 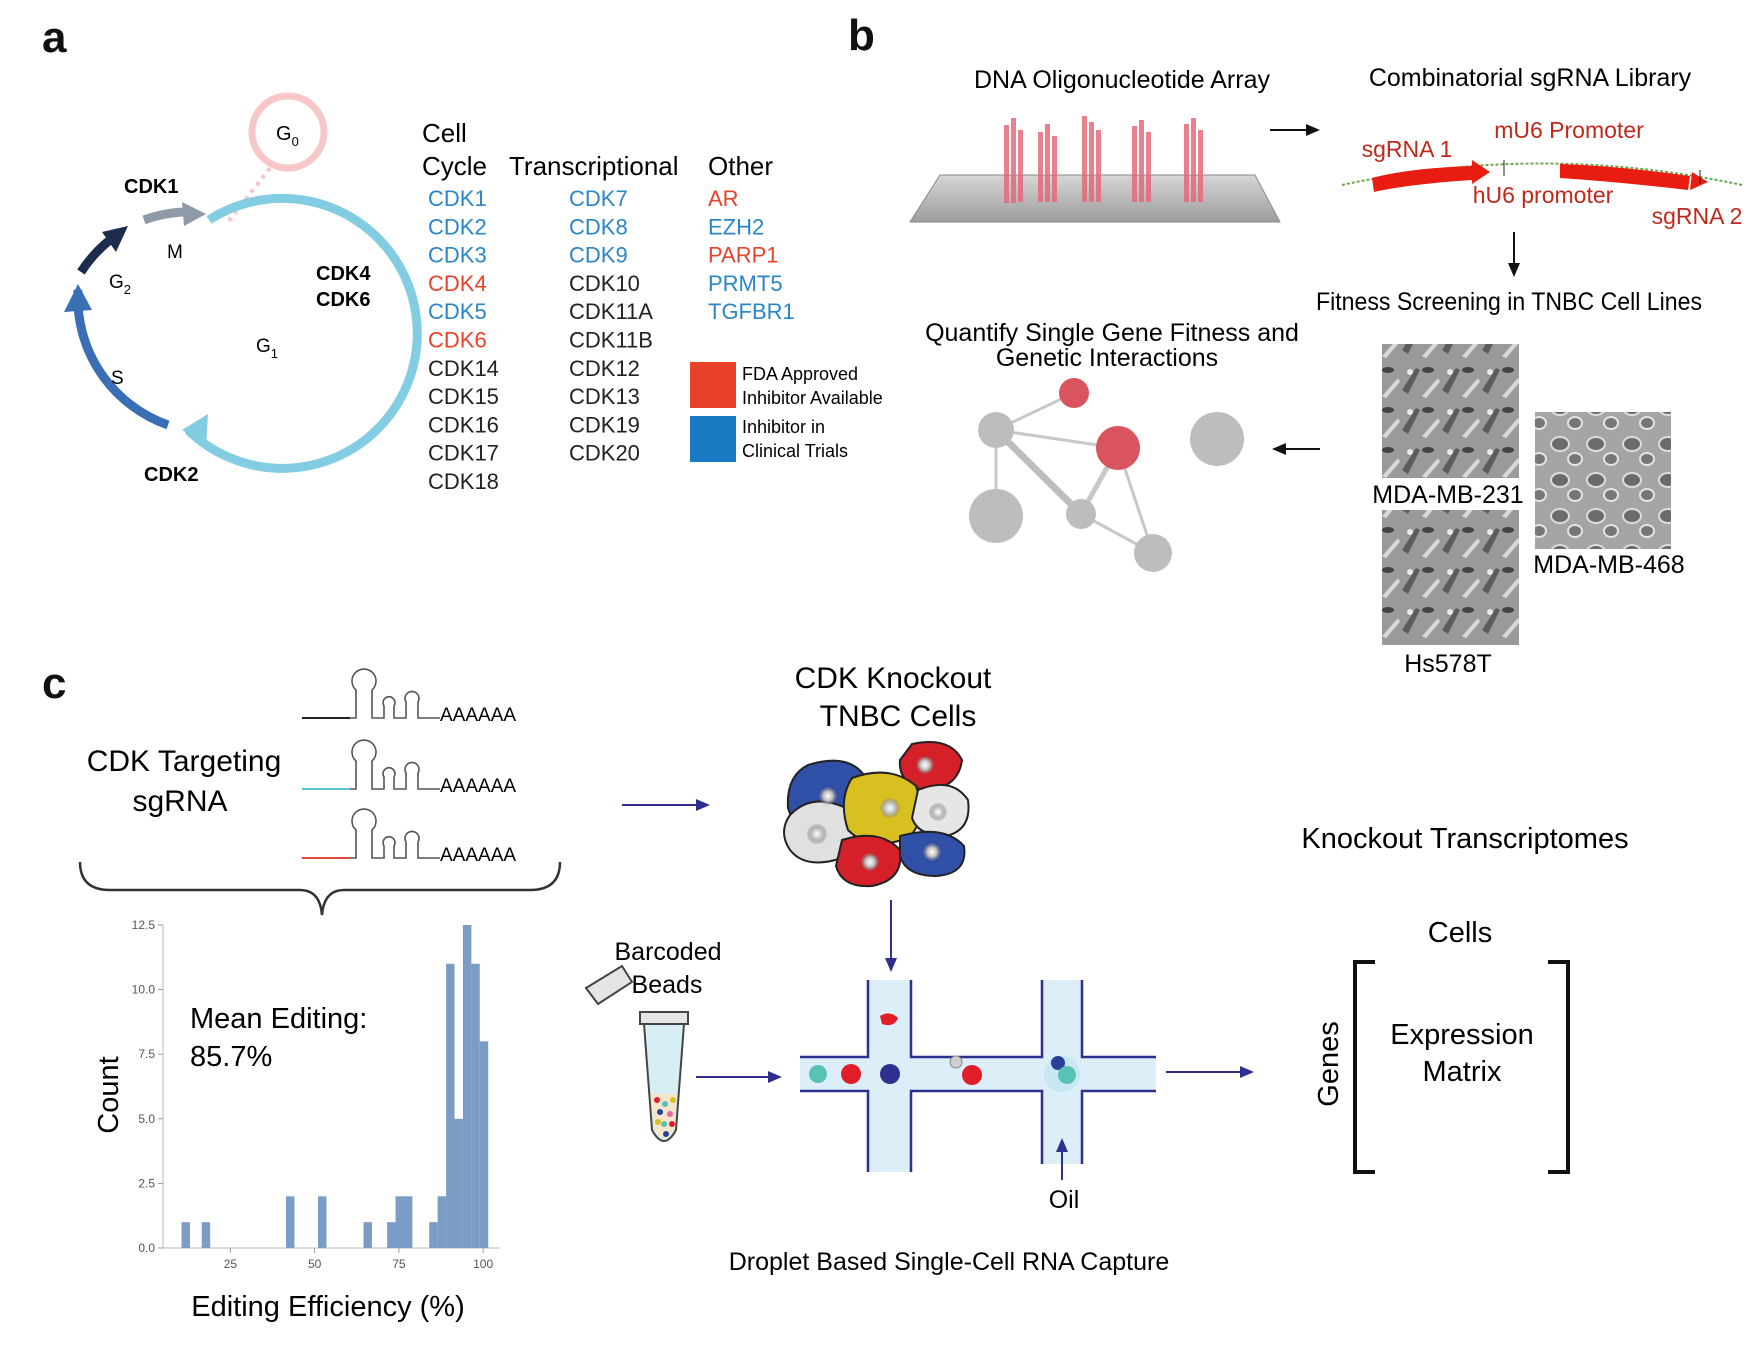 What do you see at coordinates (664, 1018) in the screenshot?
I see `tube-rim` at bounding box center [664, 1018].